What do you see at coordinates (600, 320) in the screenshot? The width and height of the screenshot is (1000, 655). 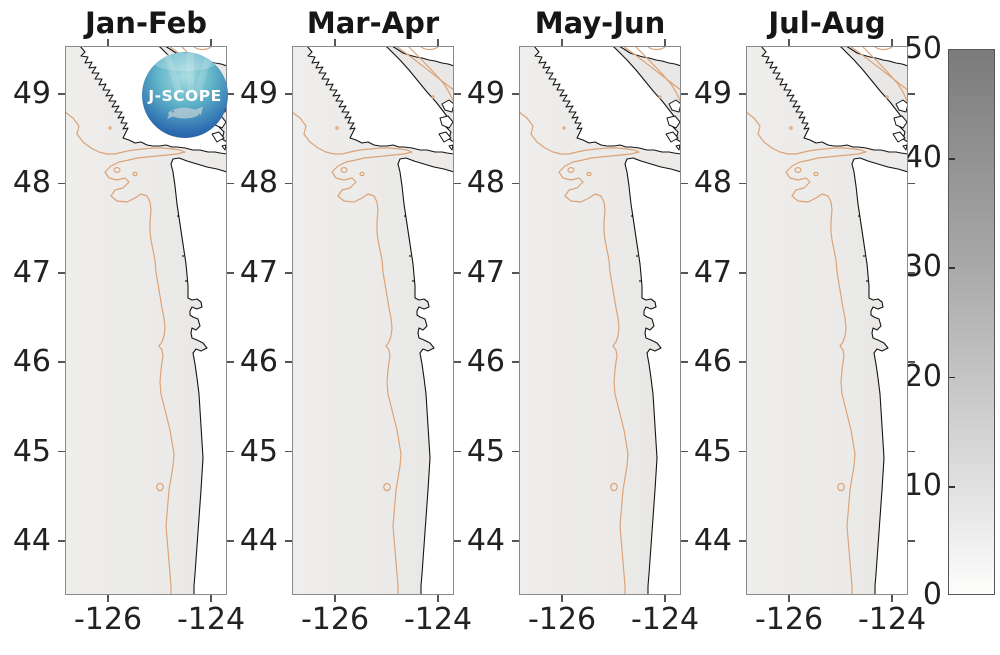 I see `coastline-map` at bounding box center [600, 320].